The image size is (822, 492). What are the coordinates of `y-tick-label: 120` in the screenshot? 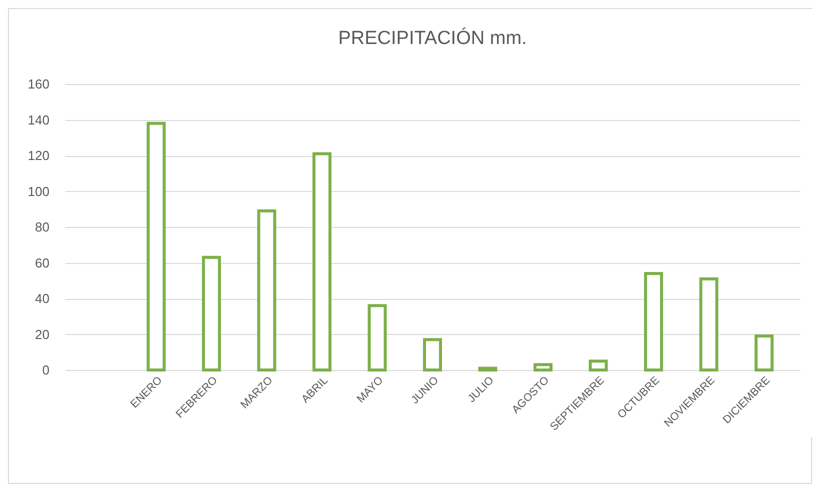 It's located at (39, 155).